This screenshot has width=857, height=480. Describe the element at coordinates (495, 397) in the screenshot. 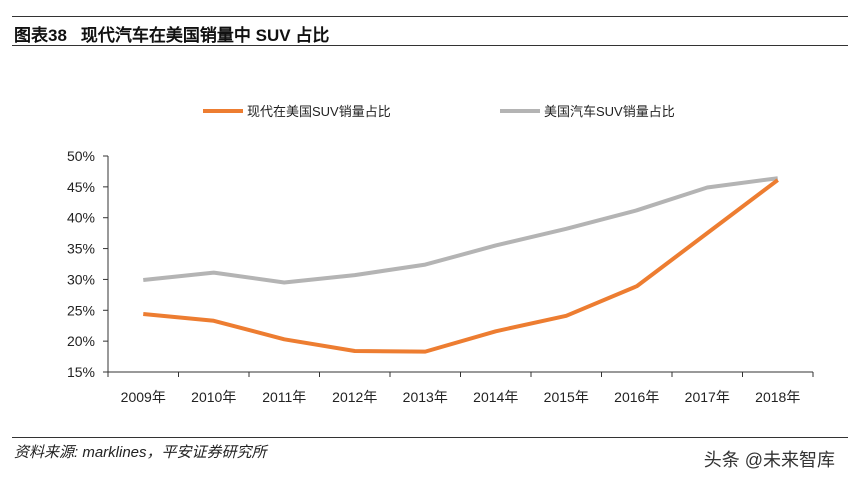

I see `x-tick-label: 2014年` at that location.